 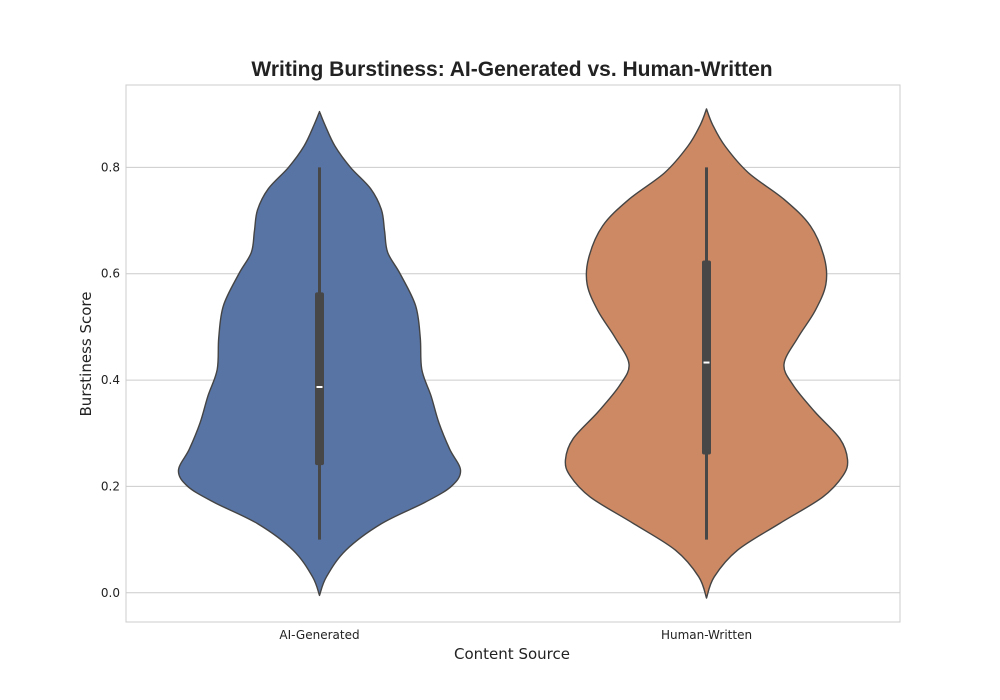 What do you see at coordinates (110, 167) in the screenshot?
I see `y-tick-label: 0.8` at bounding box center [110, 167].